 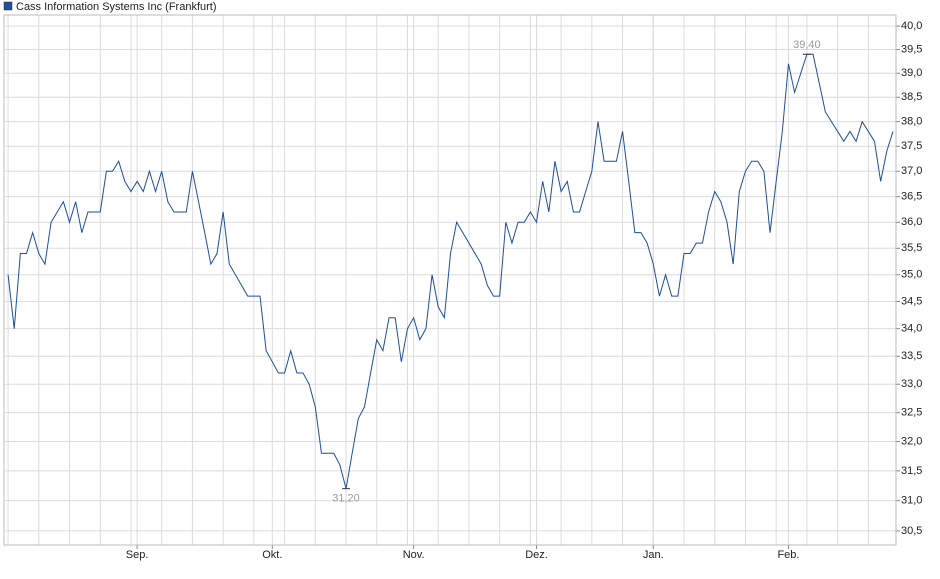 What do you see at coordinates (911, 531) in the screenshot?
I see `y-tick-label: 30,5` at bounding box center [911, 531].